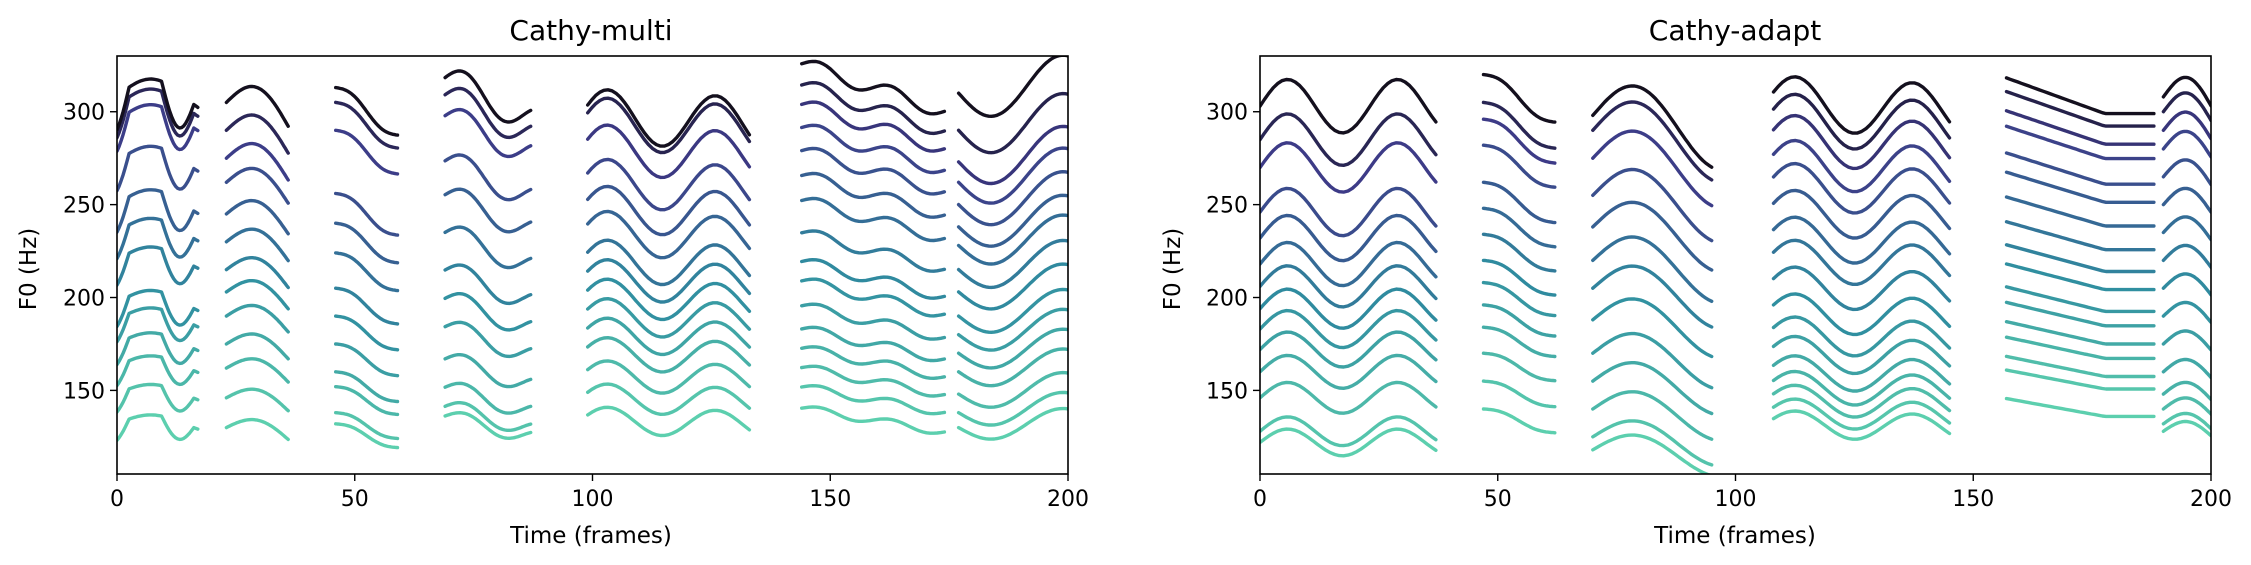  What do you see at coordinates (1519, 141) in the screenshot?
I see `f0-contour-seg1-line11` at bounding box center [1519, 141].